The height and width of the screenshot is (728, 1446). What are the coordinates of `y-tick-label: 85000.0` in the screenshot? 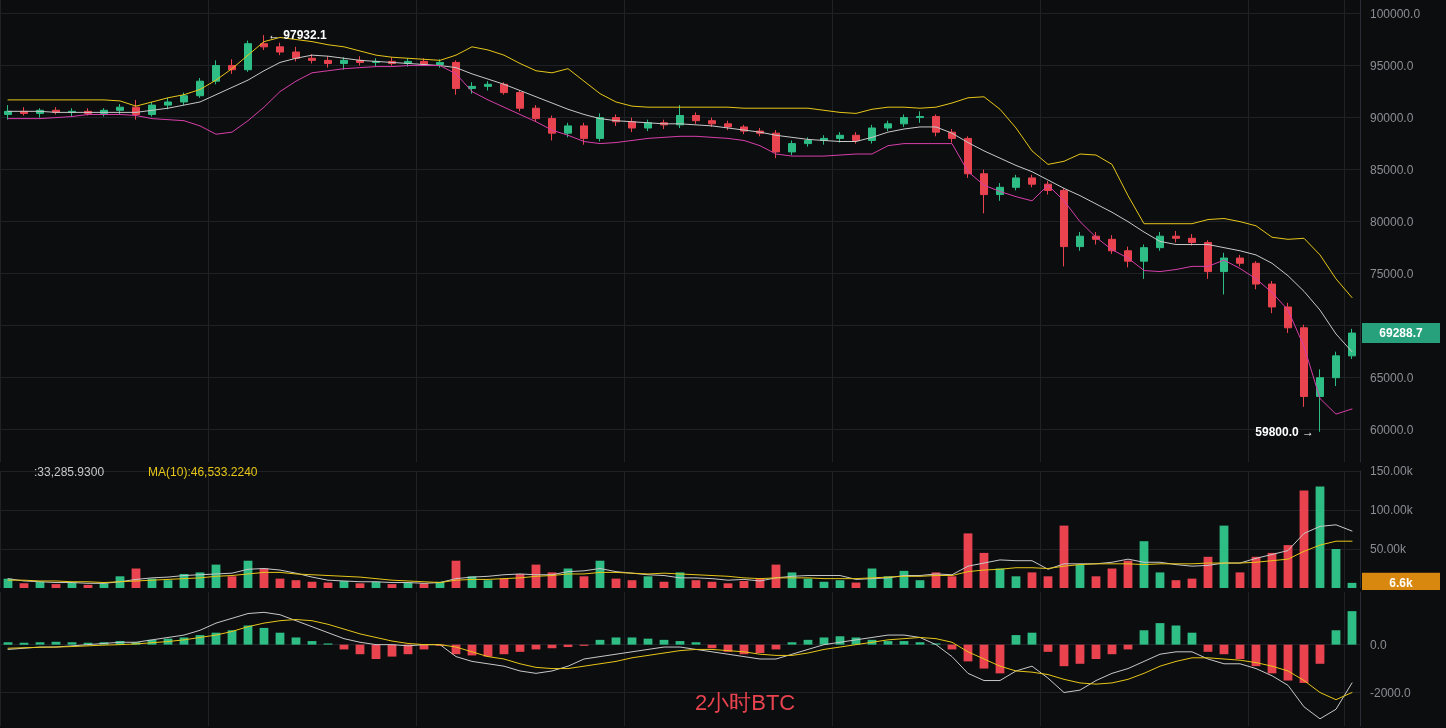 It's located at (1392, 169).